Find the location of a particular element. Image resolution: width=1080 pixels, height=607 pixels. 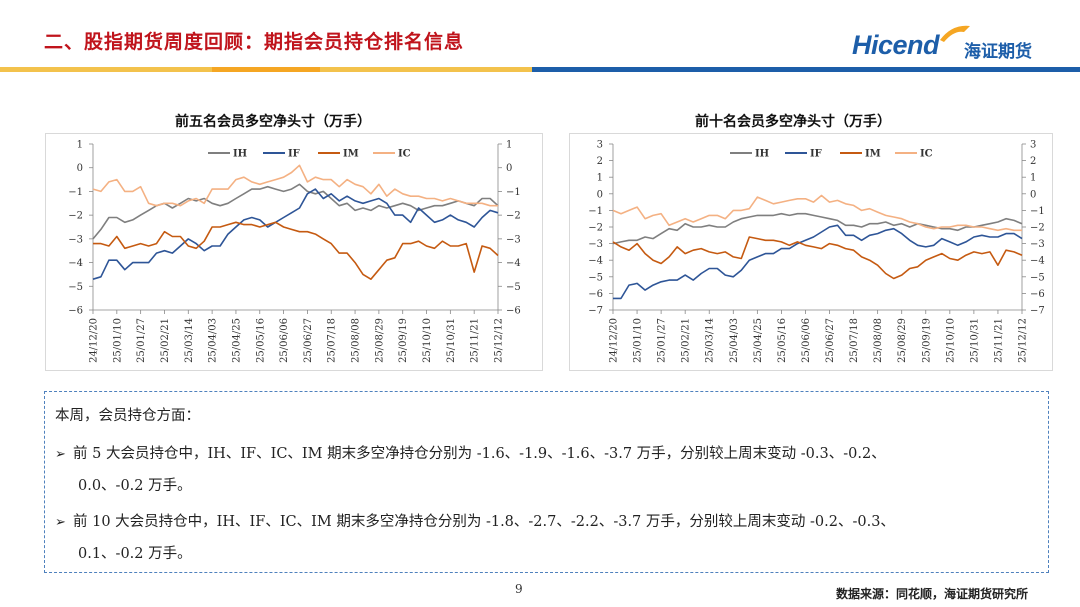

chart1-xtick-label: 25/09/19 is located at coordinates (403, 340).